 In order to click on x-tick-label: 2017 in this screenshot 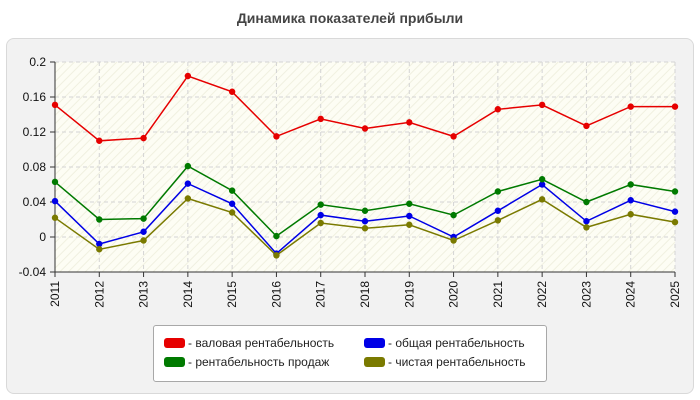, I will do `click(321, 294)`.